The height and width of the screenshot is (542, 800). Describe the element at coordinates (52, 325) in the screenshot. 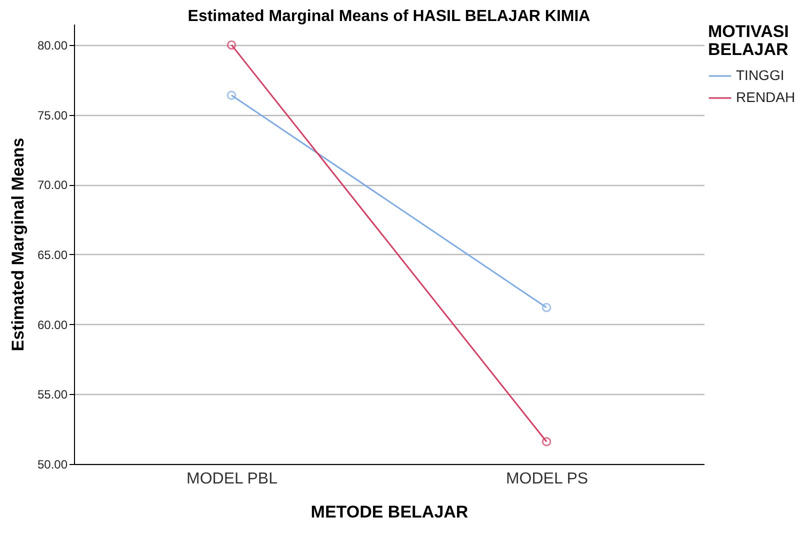

I see `y-tick-label: 60.00` at that location.